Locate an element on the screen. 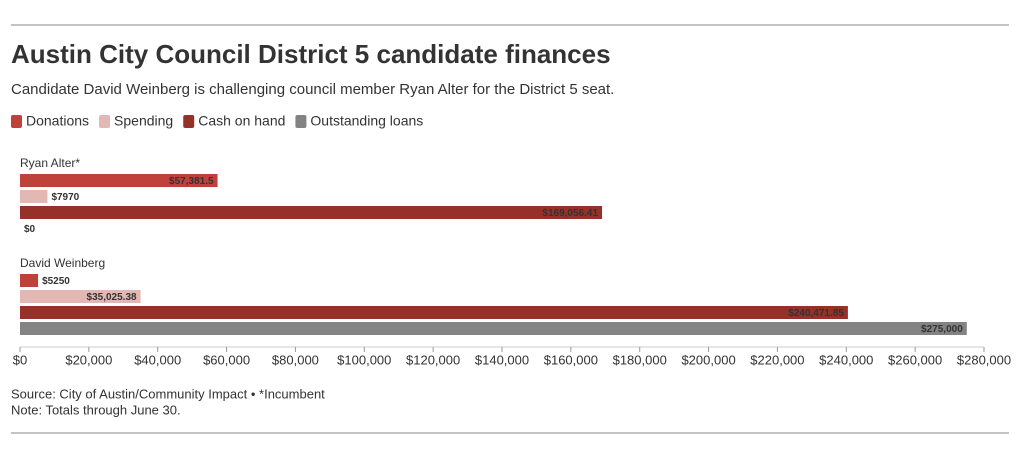  value-label: $57,381.5 is located at coordinates (191, 181).